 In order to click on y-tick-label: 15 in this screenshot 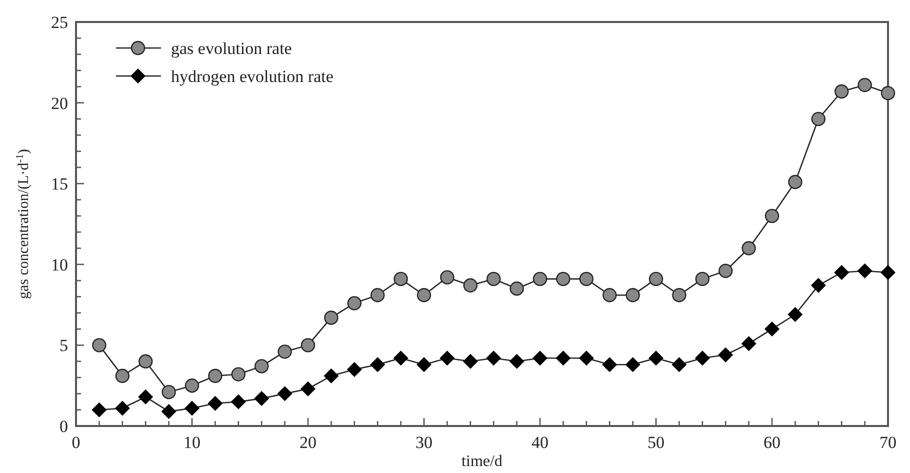, I will do `click(59, 184)`.